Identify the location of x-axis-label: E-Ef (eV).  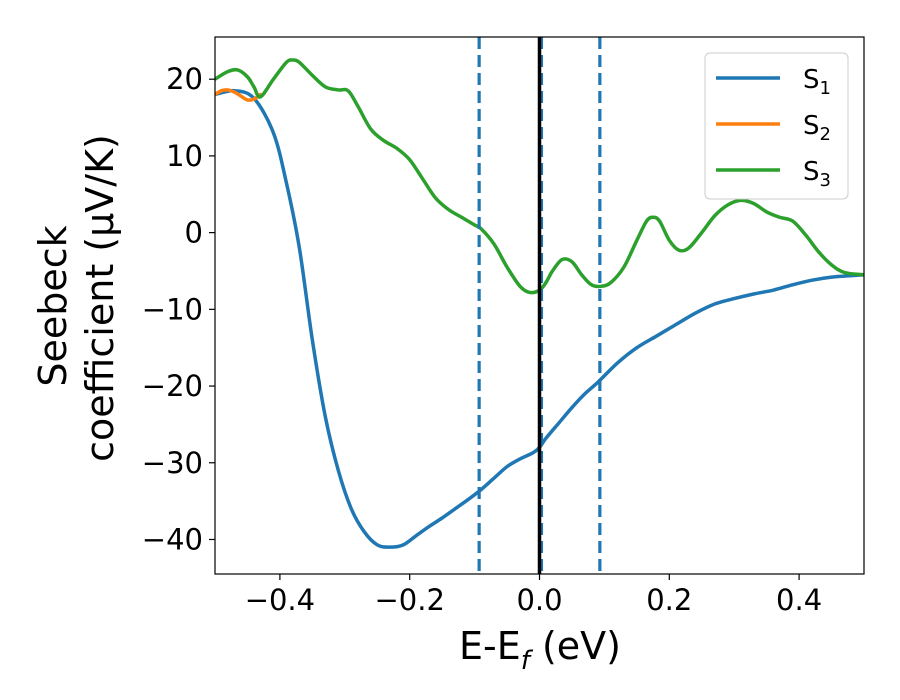
(540, 650).